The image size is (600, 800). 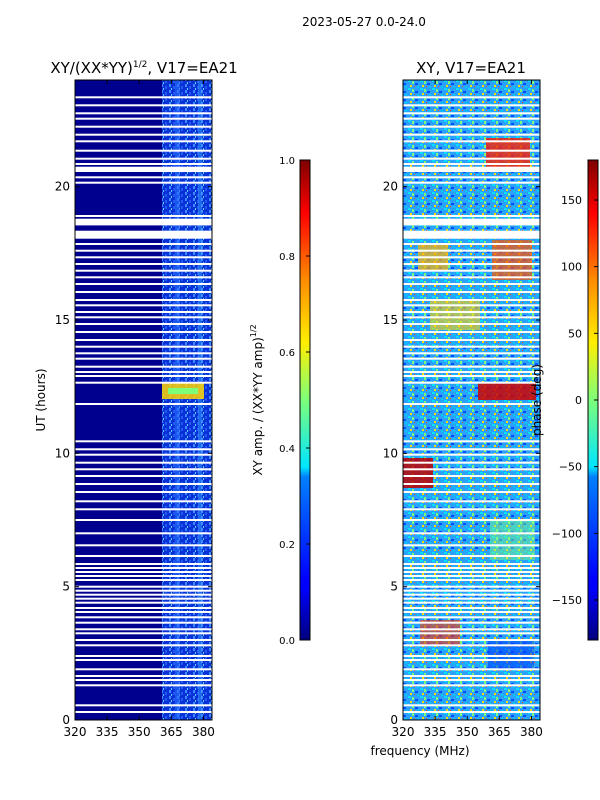 What do you see at coordinates (499, 732) in the screenshot?
I see `x-tick-label: 365` at bounding box center [499, 732].